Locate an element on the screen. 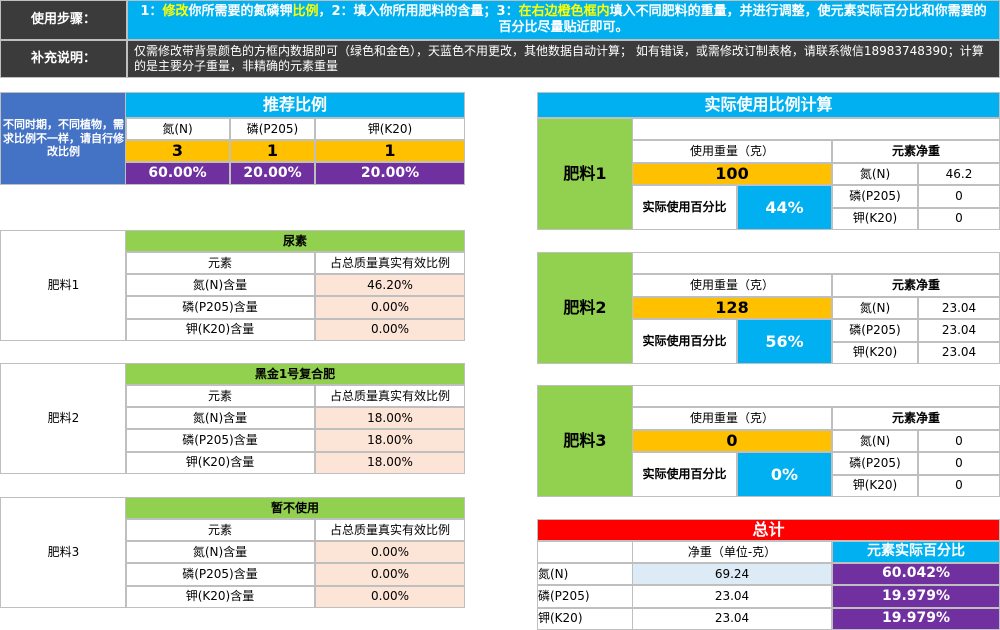 The width and height of the screenshot is (1000, 630). ratio-input: 3 is located at coordinates (177, 151).